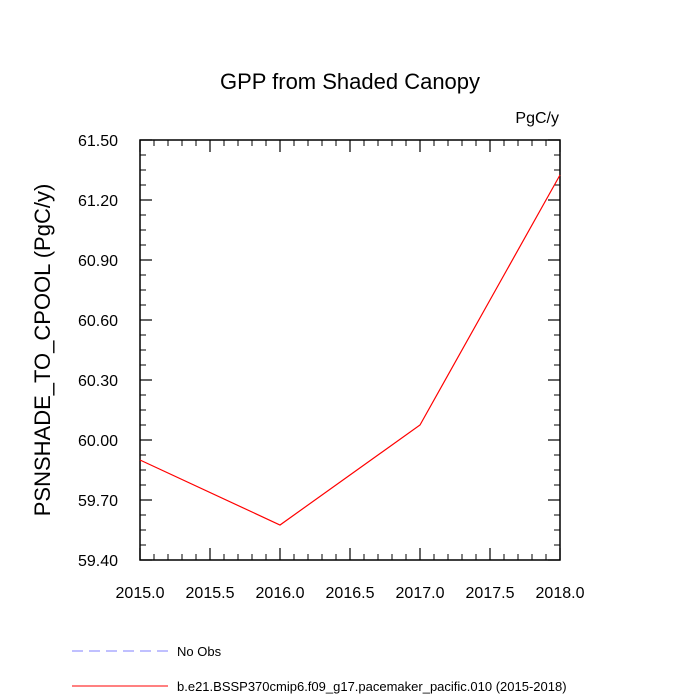 The height and width of the screenshot is (700, 700). Describe the element at coordinates (98, 501) in the screenshot. I see `y-tick-label: 59.70` at that location.